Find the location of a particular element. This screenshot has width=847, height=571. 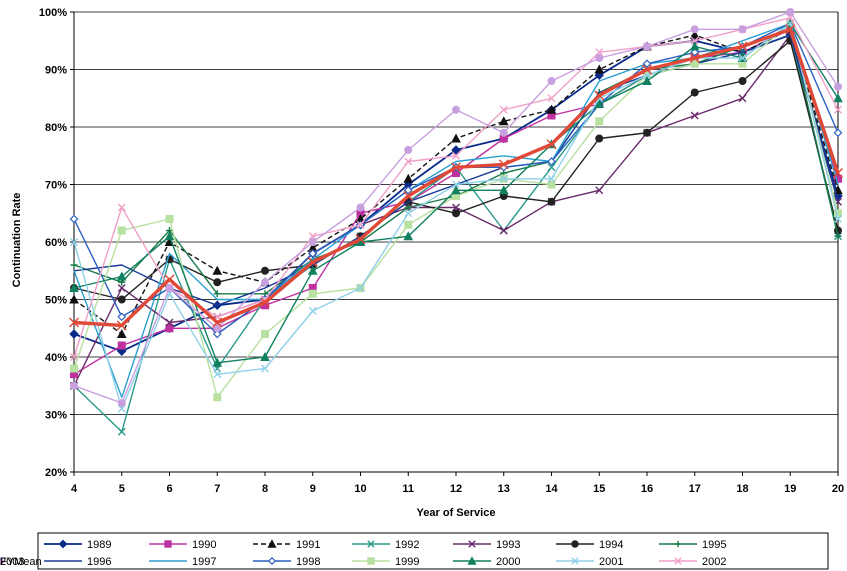

x-tick-label: 6 is located at coordinates (169, 489).